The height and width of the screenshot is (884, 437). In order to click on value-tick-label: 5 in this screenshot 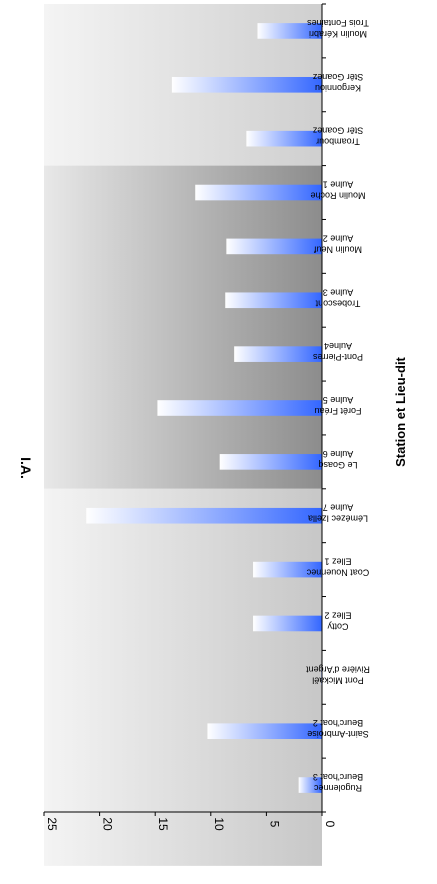, I will do `click(274, 824)`.